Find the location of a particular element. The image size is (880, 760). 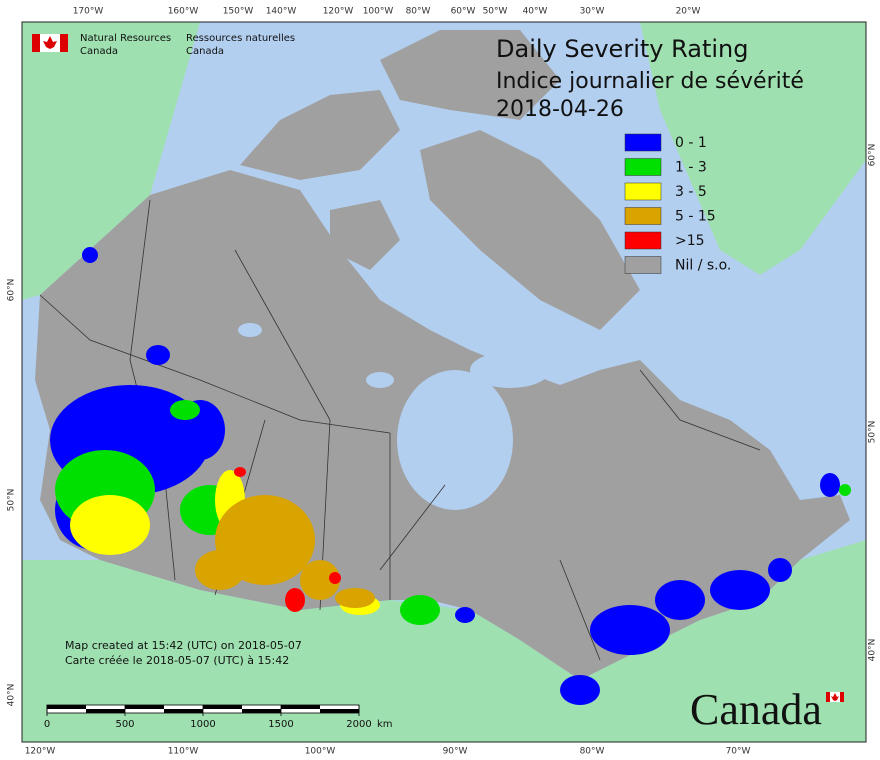

hudson-strait is located at coordinates (510, 370).